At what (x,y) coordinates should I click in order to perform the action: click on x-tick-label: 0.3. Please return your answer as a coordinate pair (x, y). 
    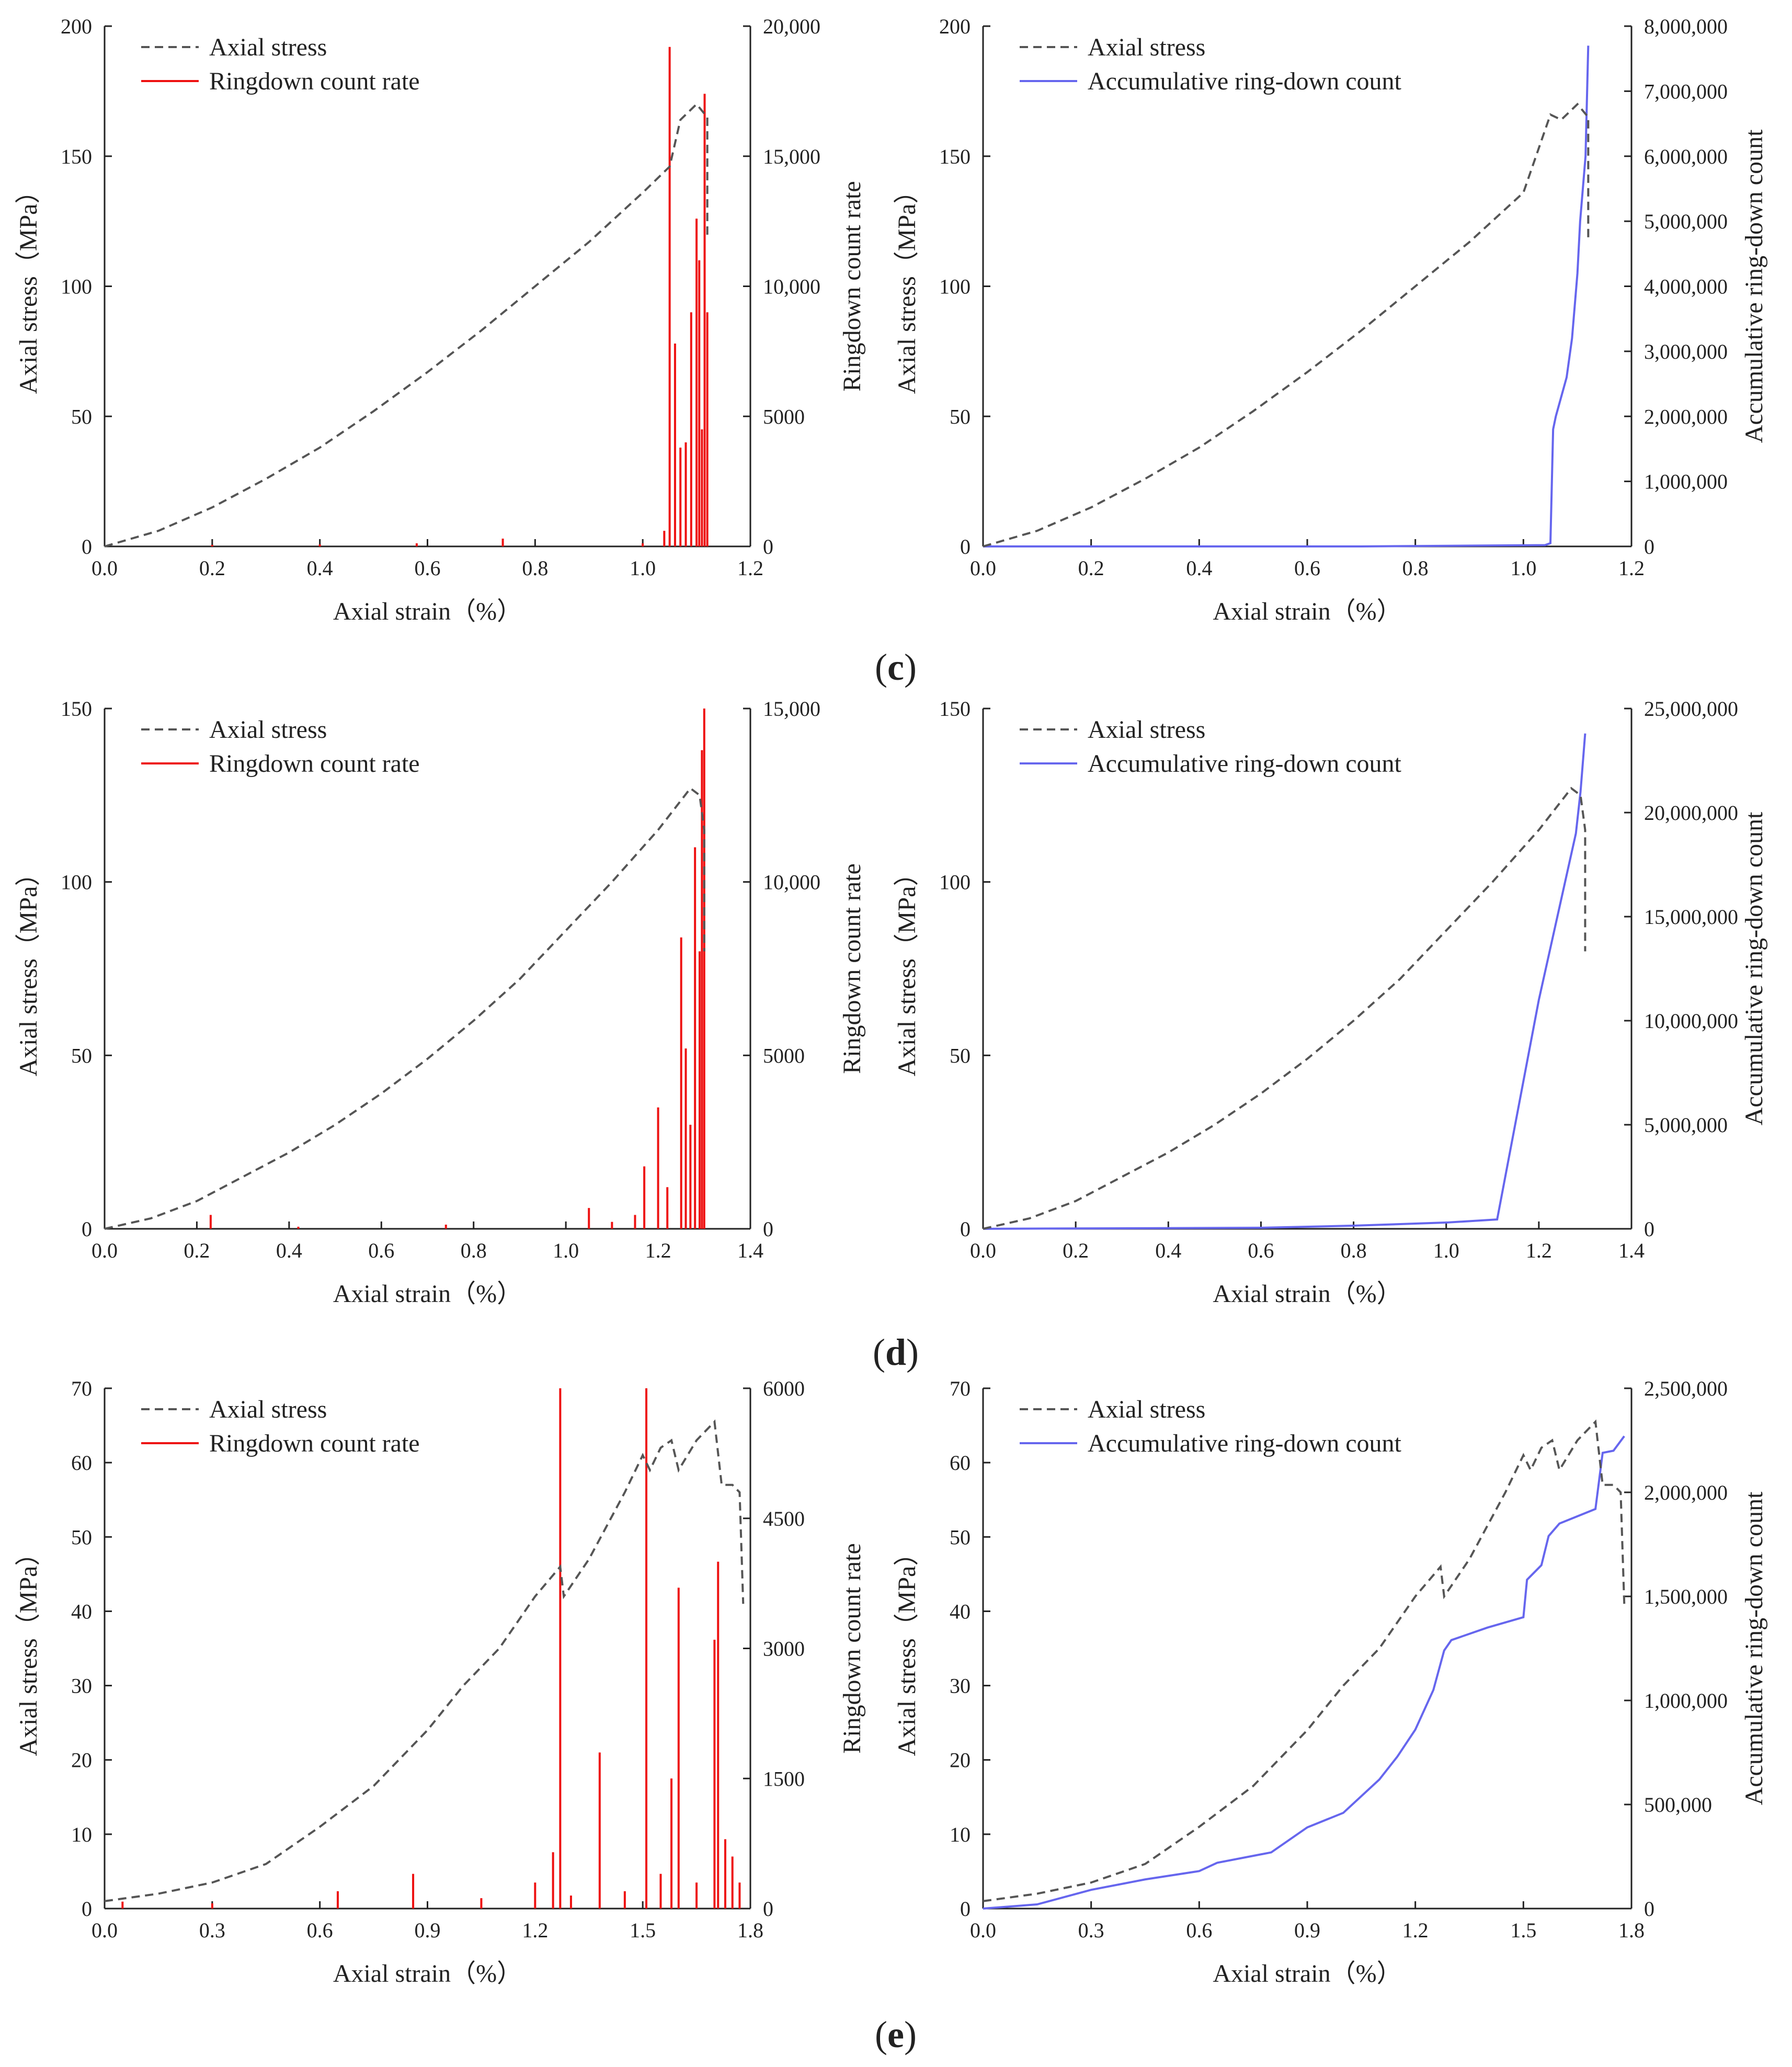
    Looking at the image, I should click on (1091, 1930).